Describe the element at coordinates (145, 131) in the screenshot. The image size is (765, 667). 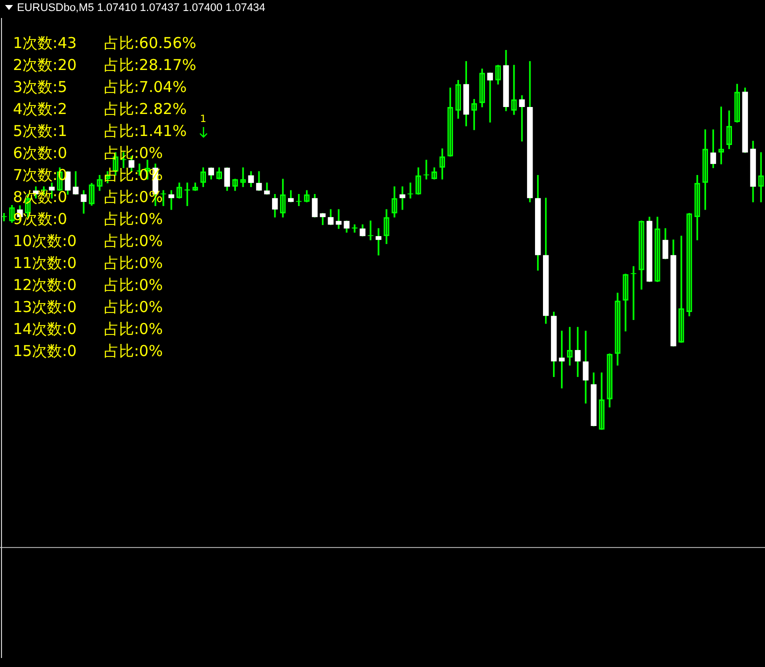
I see `annotation: 占比:1.41%` at that location.